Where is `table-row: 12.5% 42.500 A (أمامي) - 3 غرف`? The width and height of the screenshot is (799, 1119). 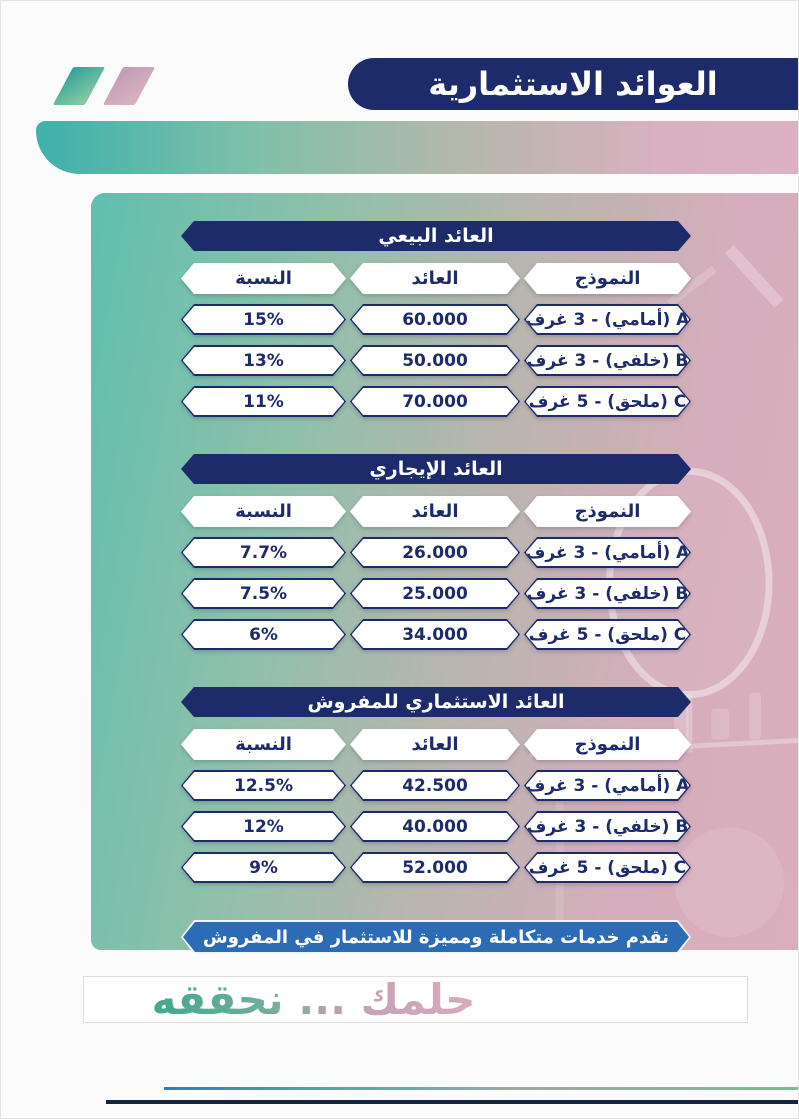
table-row: 12.5% 42.500 A (أمامي) - 3 غرف is located at coordinates (436, 785).